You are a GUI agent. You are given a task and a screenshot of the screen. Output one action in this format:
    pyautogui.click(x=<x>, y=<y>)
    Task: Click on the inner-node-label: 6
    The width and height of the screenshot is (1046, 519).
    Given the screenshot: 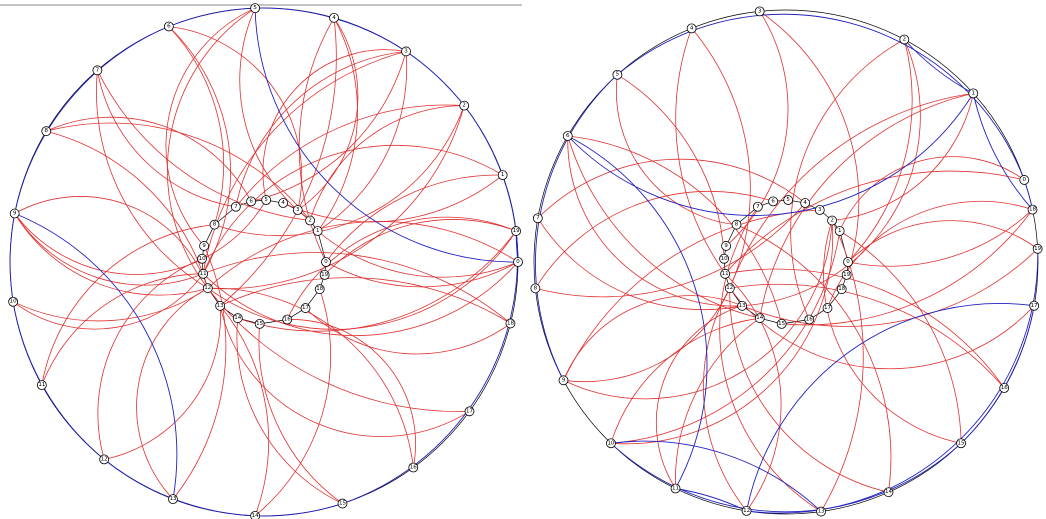 What is the action you would take?
    pyautogui.click(x=251, y=201)
    